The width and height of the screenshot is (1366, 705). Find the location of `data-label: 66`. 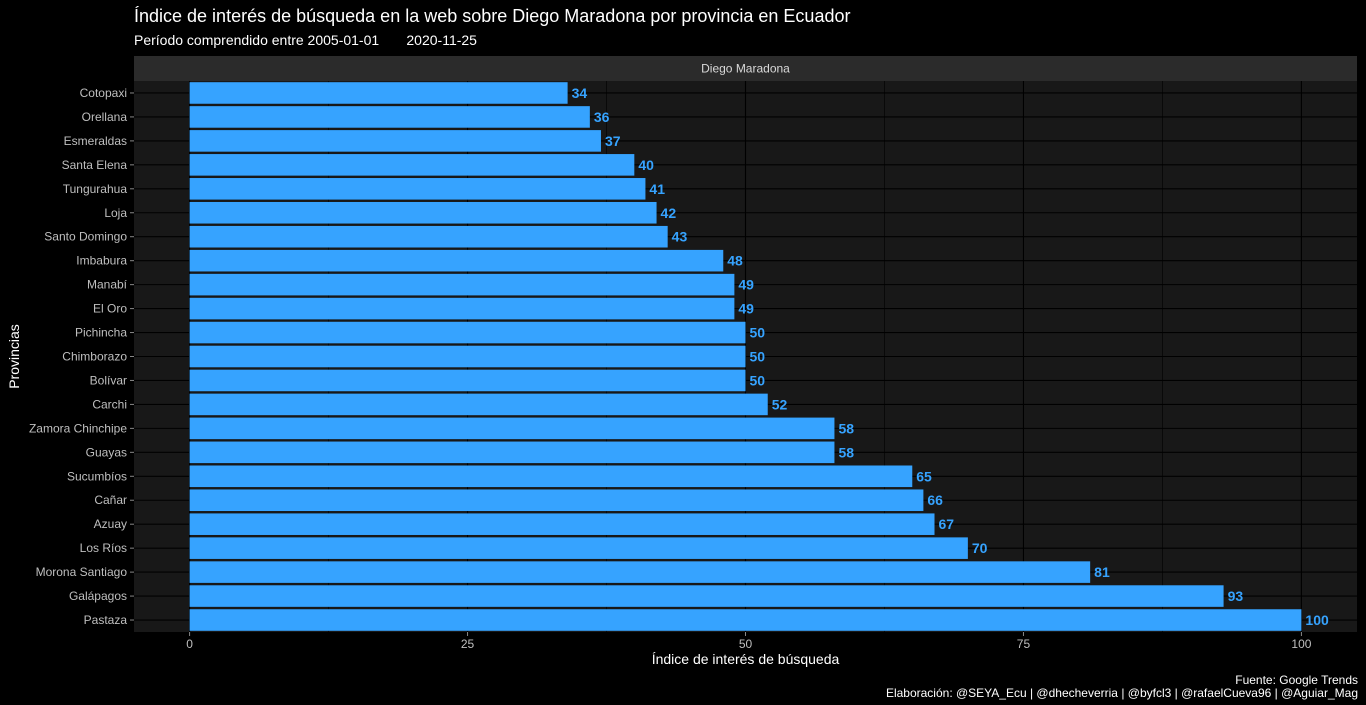

data-label: 66 is located at coordinates (935, 500).